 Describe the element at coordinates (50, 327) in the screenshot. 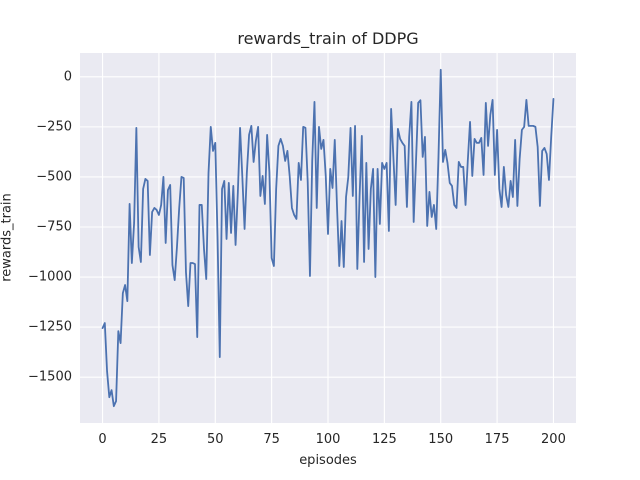

I see `y-tick-label: −1250` at that location.